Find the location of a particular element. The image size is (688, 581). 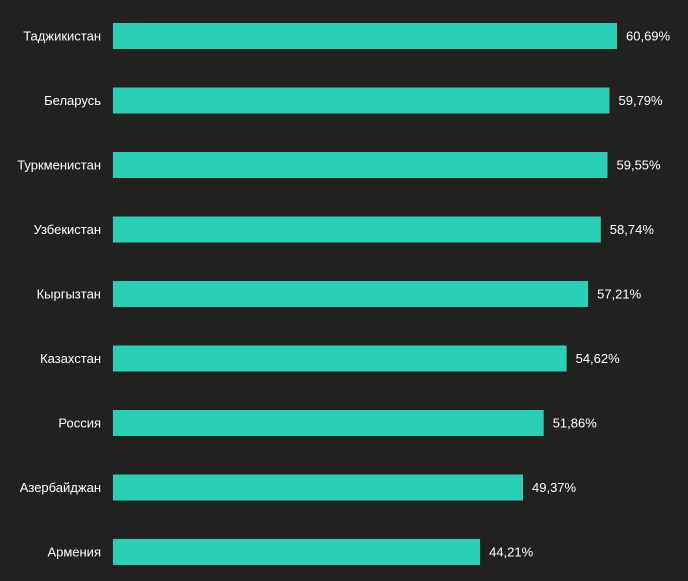

category-label: Кыргызтан is located at coordinates (69, 294).